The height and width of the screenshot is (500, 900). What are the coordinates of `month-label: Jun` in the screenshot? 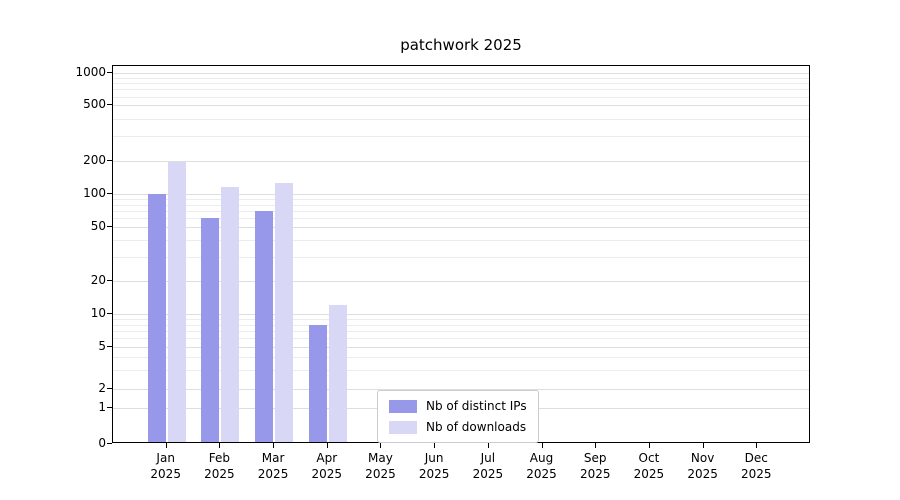 It's located at (434, 458).